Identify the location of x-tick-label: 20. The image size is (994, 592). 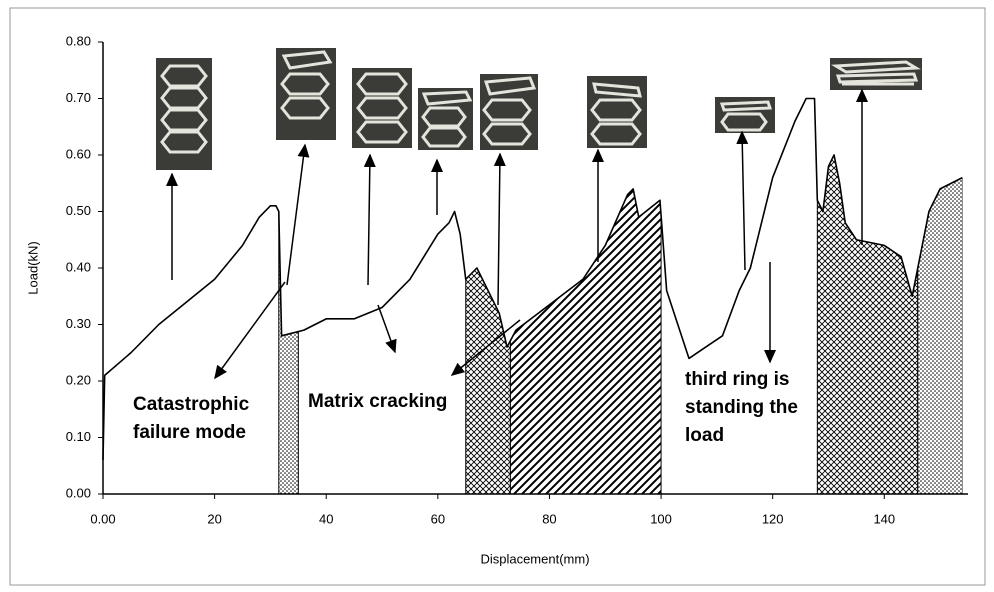
(214, 518).